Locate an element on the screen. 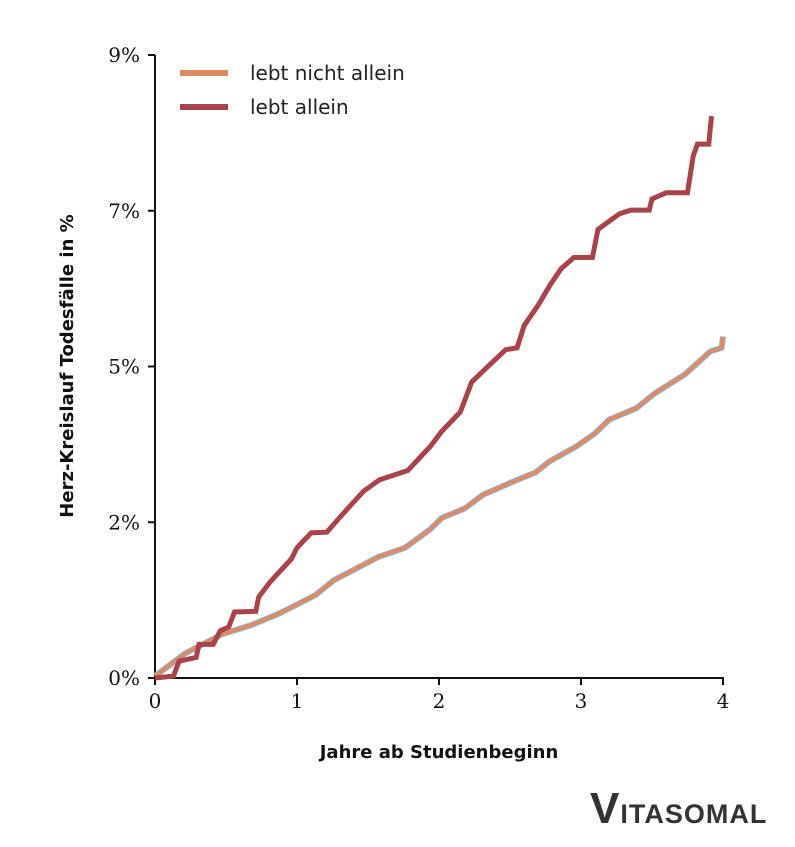  y-axis-label: Herz-Kreislauf Todesfälle in % is located at coordinates (67, 365).